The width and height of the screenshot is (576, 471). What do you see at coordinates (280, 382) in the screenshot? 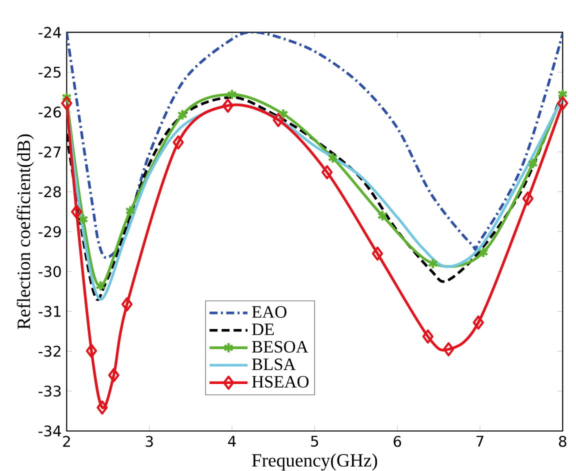
I see `legend-label: HSEAO` at bounding box center [280, 382].